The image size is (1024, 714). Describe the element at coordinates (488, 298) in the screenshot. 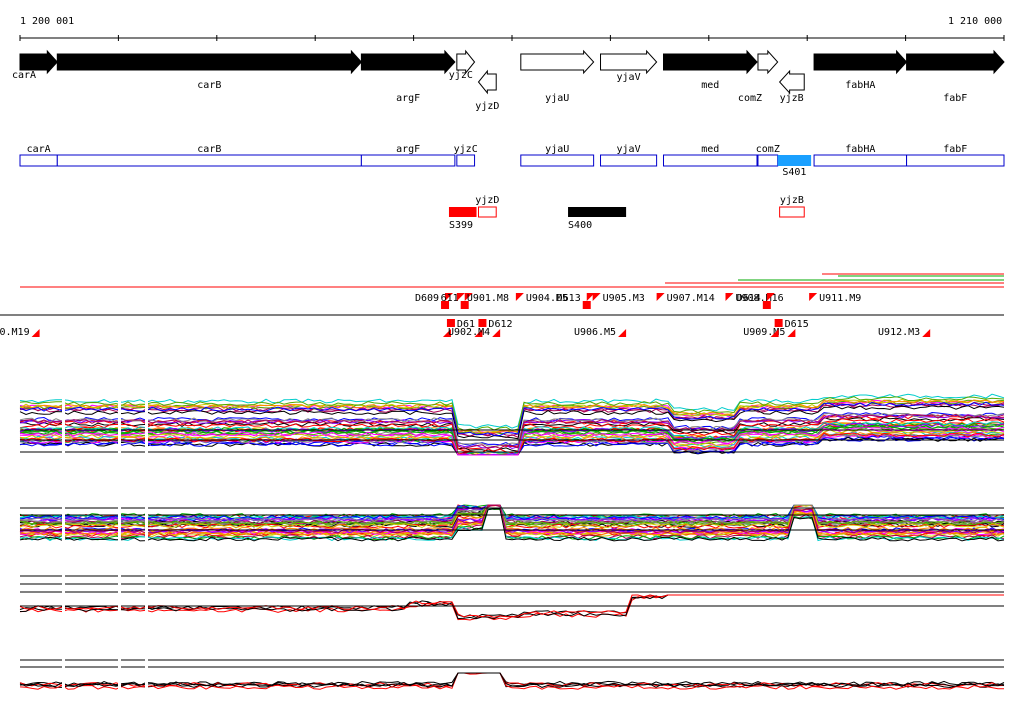

I see `segment-label-U901.M8: U901.M8` at that location.